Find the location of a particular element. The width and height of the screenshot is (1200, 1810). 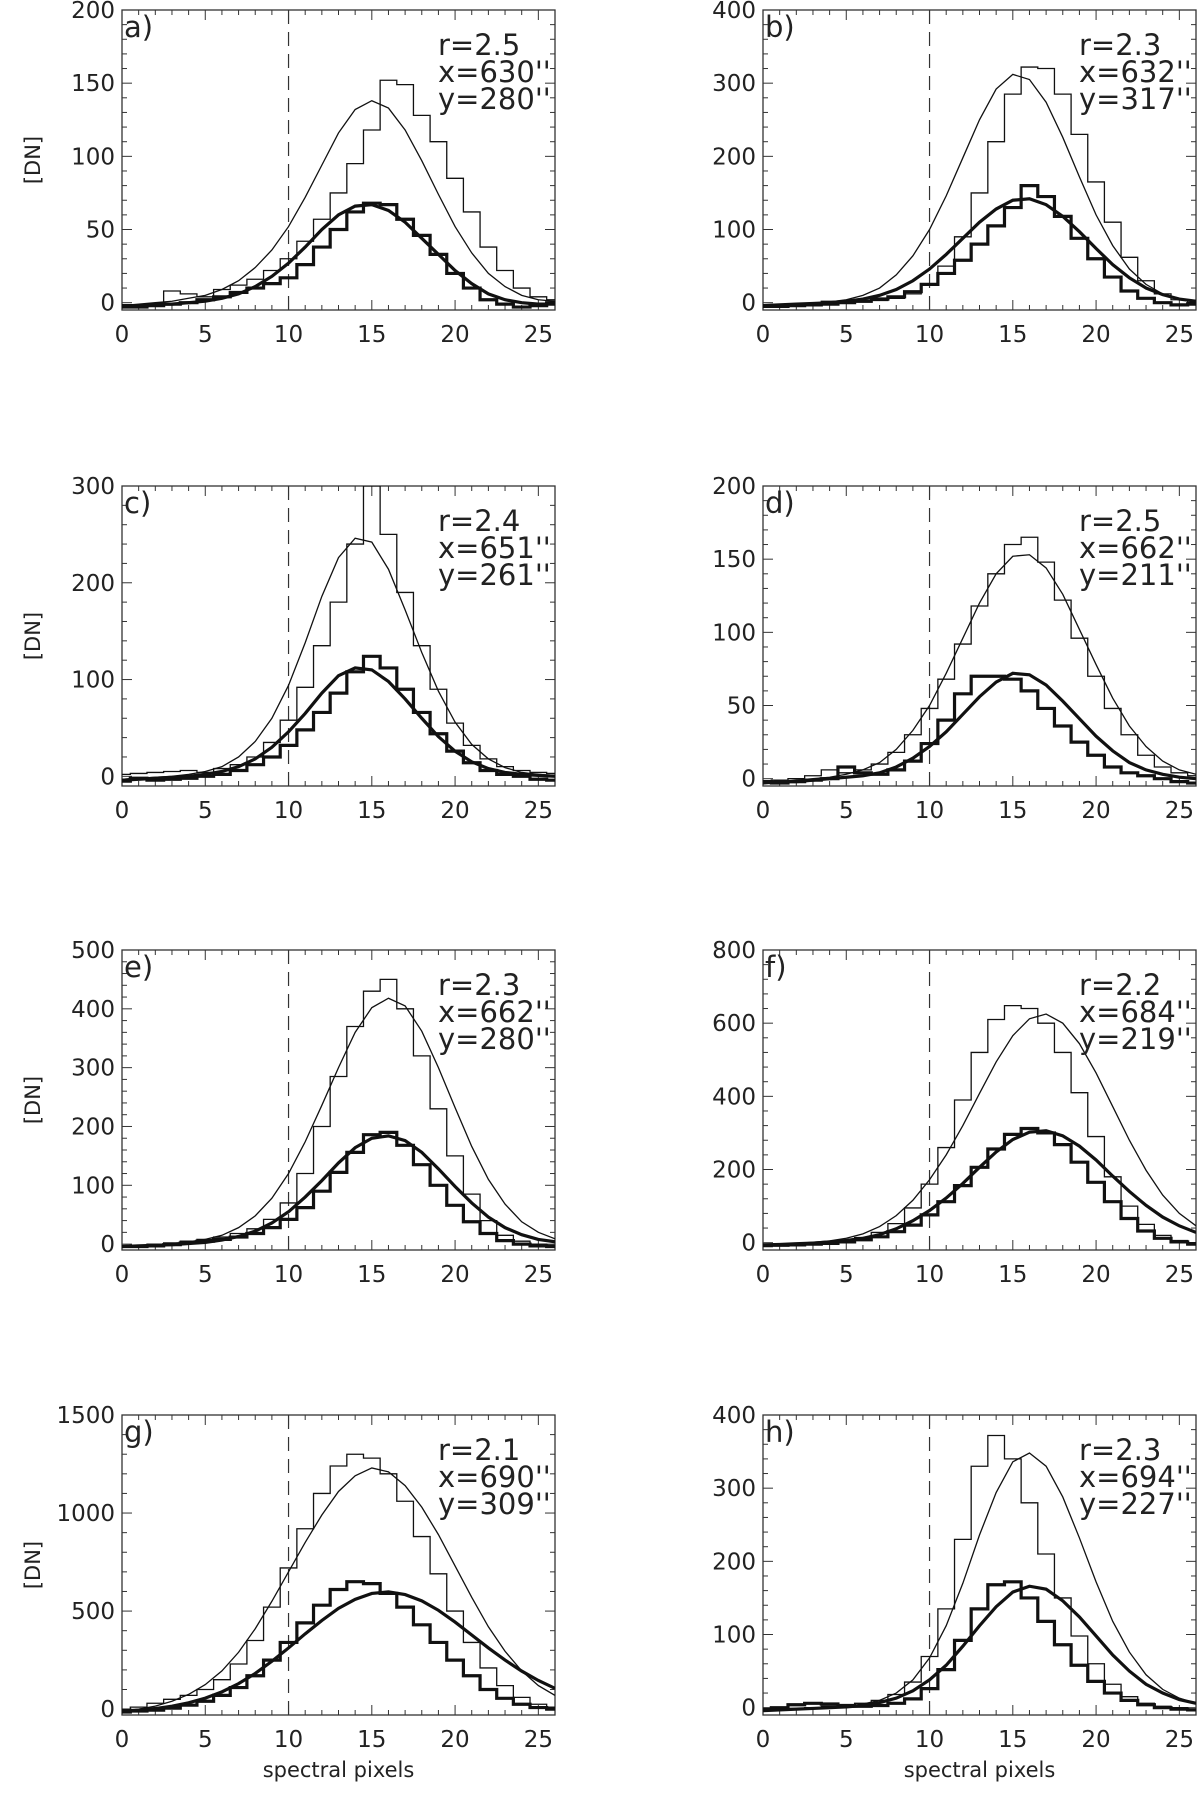

panel-letter: a) is located at coordinates (138, 27).